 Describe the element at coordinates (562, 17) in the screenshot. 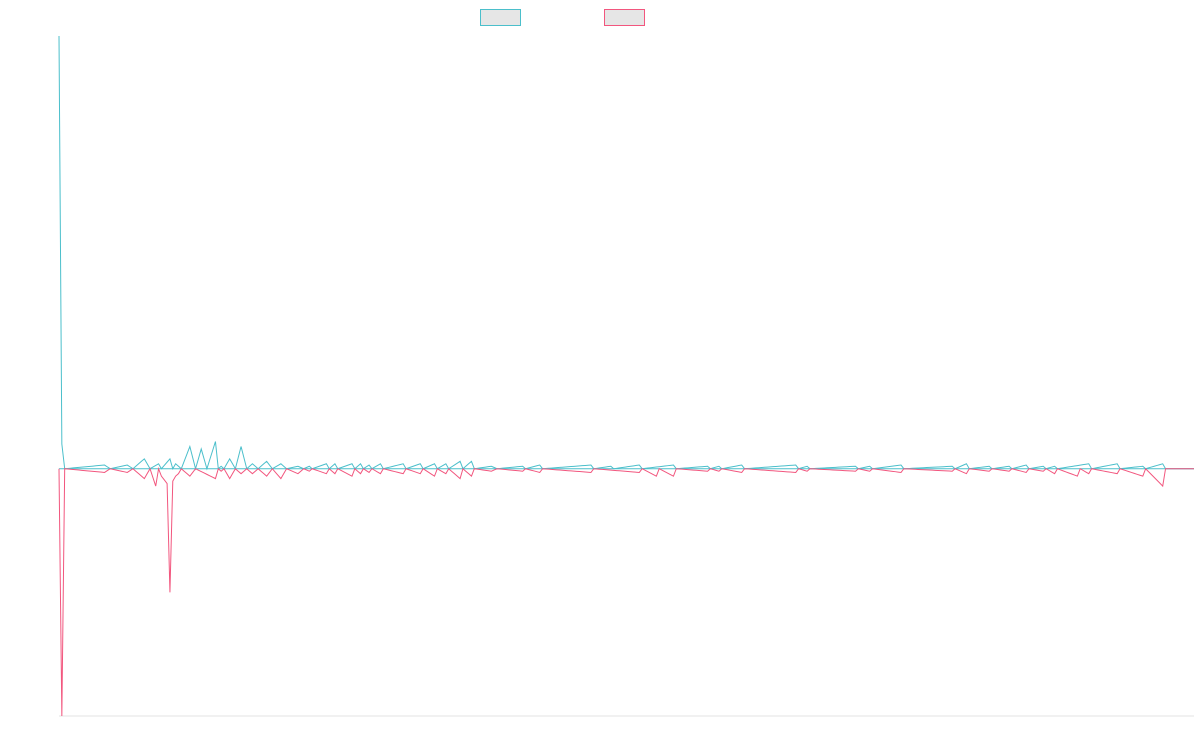

I see `legend` at that location.